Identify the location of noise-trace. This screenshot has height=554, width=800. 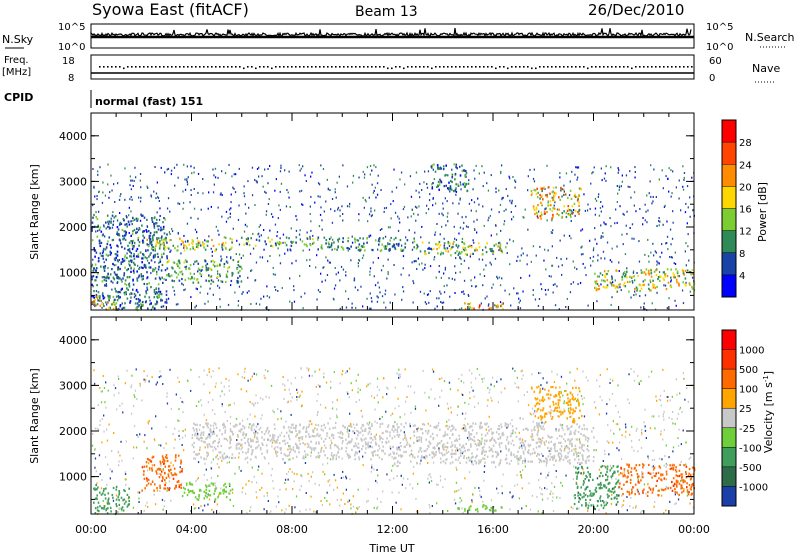
(392, 33).